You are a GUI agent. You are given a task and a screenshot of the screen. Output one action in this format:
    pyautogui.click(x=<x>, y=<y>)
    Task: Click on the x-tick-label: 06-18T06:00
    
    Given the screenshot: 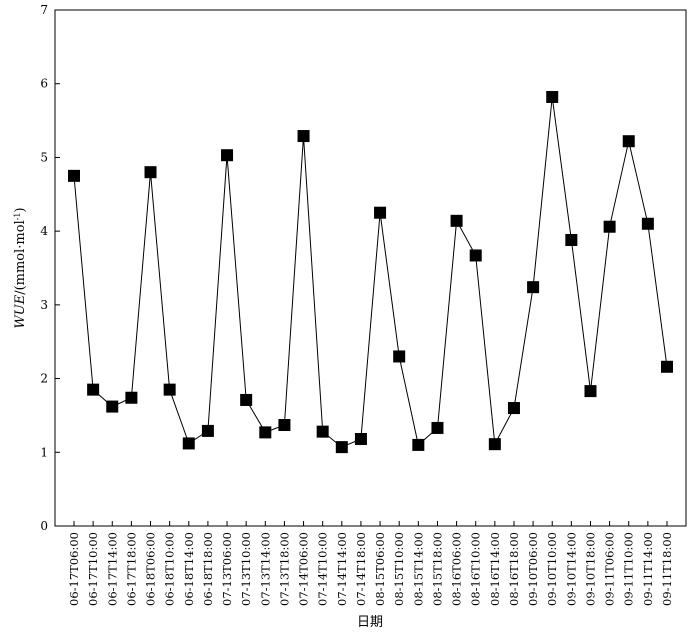 What is the action you would take?
    pyautogui.click(x=151, y=569)
    